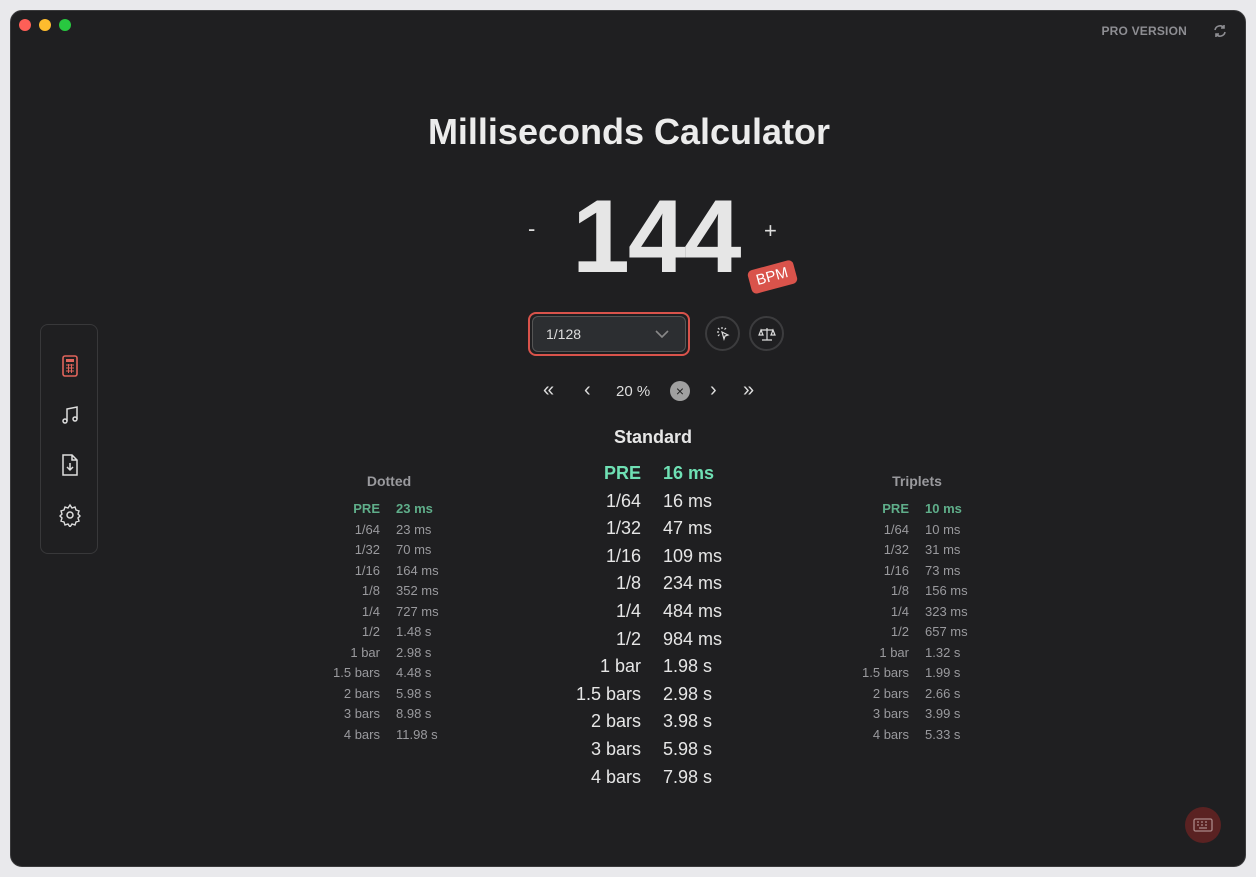 The width and height of the screenshot is (1256, 877). I want to click on calculator-icon, so click(70, 366).